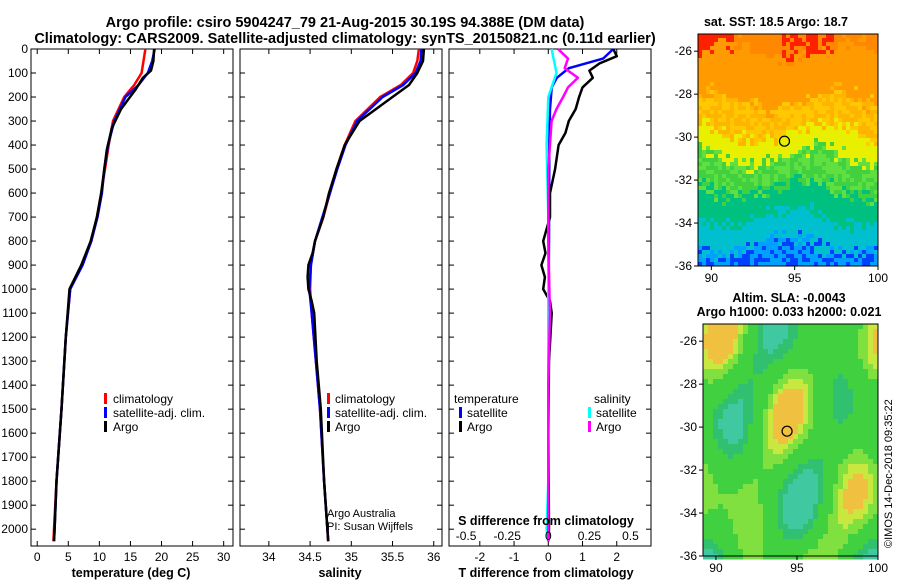 The height and width of the screenshot is (580, 900). What do you see at coordinates (365, 399) in the screenshot?
I see `legend-label-climatology: climatology` at bounding box center [365, 399].